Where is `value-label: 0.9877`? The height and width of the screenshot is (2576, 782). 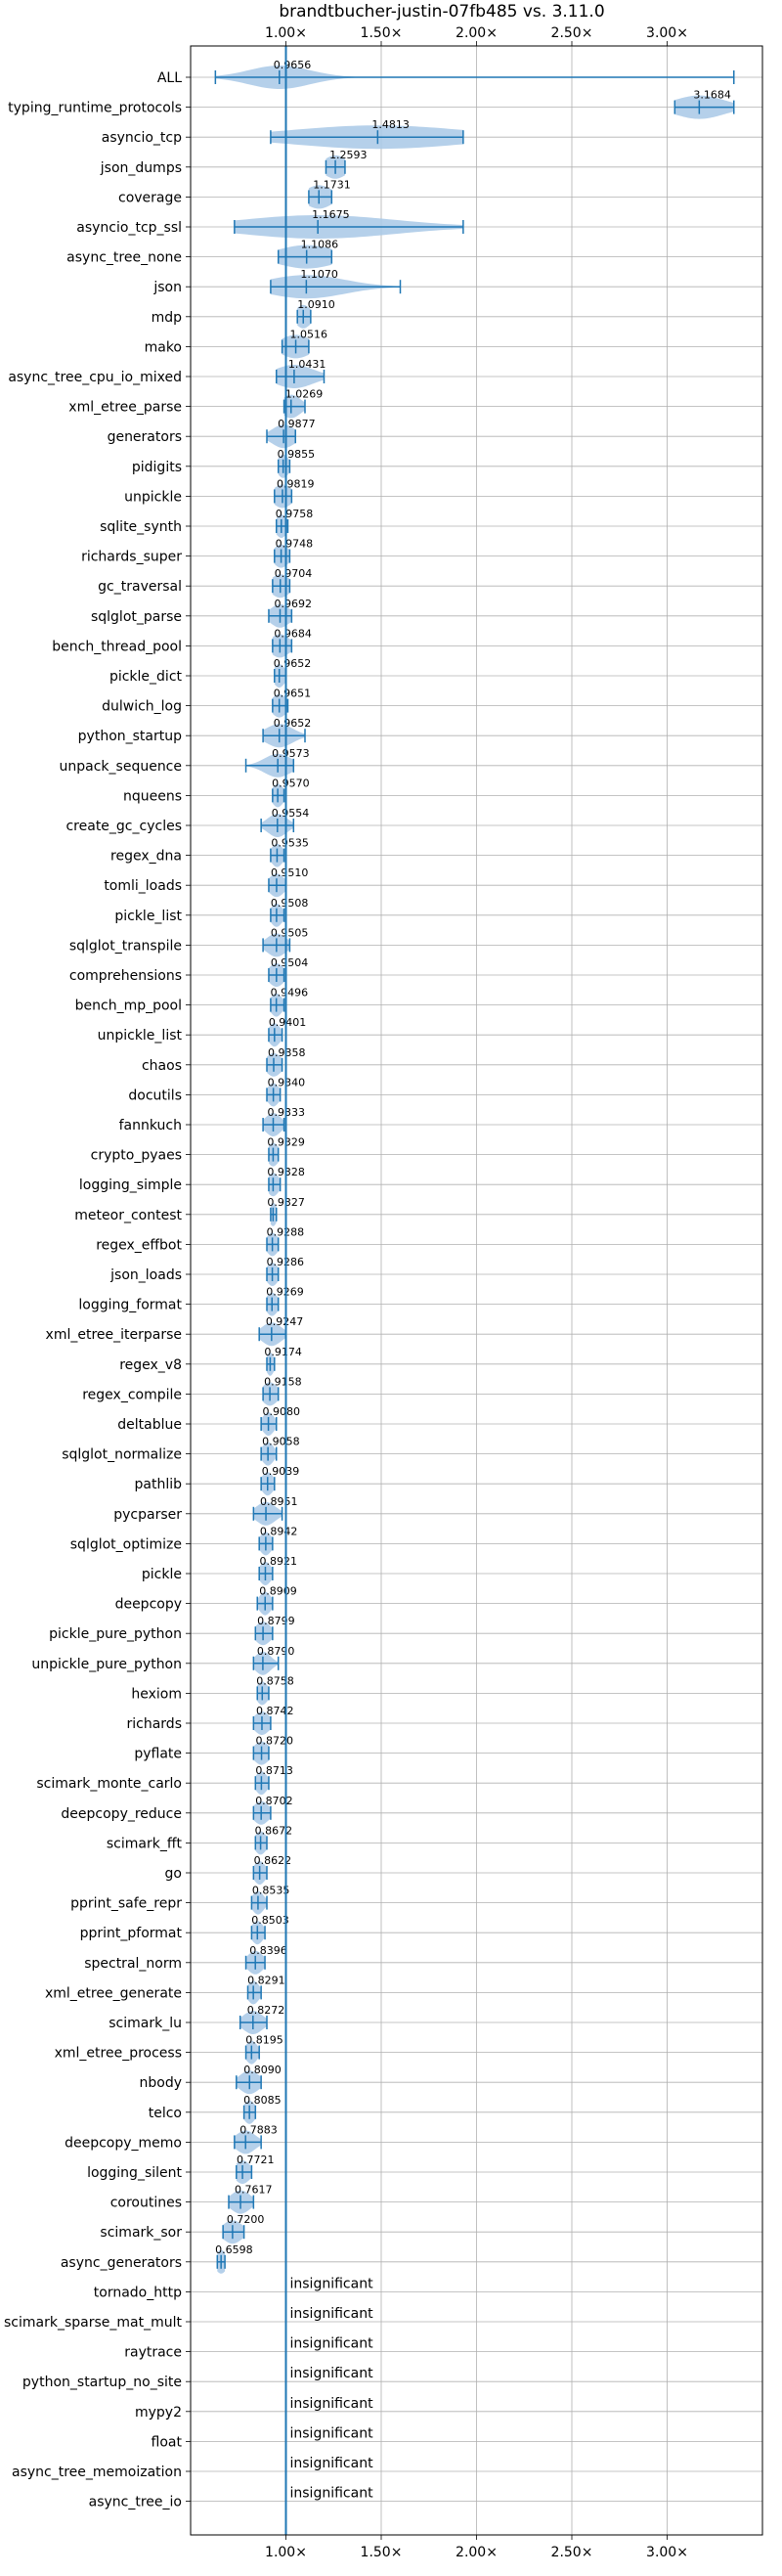
value-label: 0.9877 is located at coordinates (297, 424).